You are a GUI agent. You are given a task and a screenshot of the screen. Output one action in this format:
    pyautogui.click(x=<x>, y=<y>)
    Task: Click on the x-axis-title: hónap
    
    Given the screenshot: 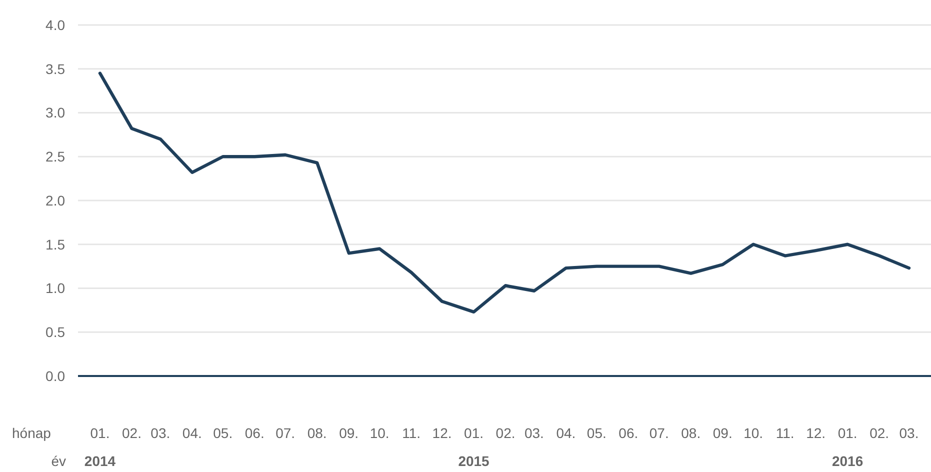 What is the action you would take?
    pyautogui.click(x=32, y=433)
    